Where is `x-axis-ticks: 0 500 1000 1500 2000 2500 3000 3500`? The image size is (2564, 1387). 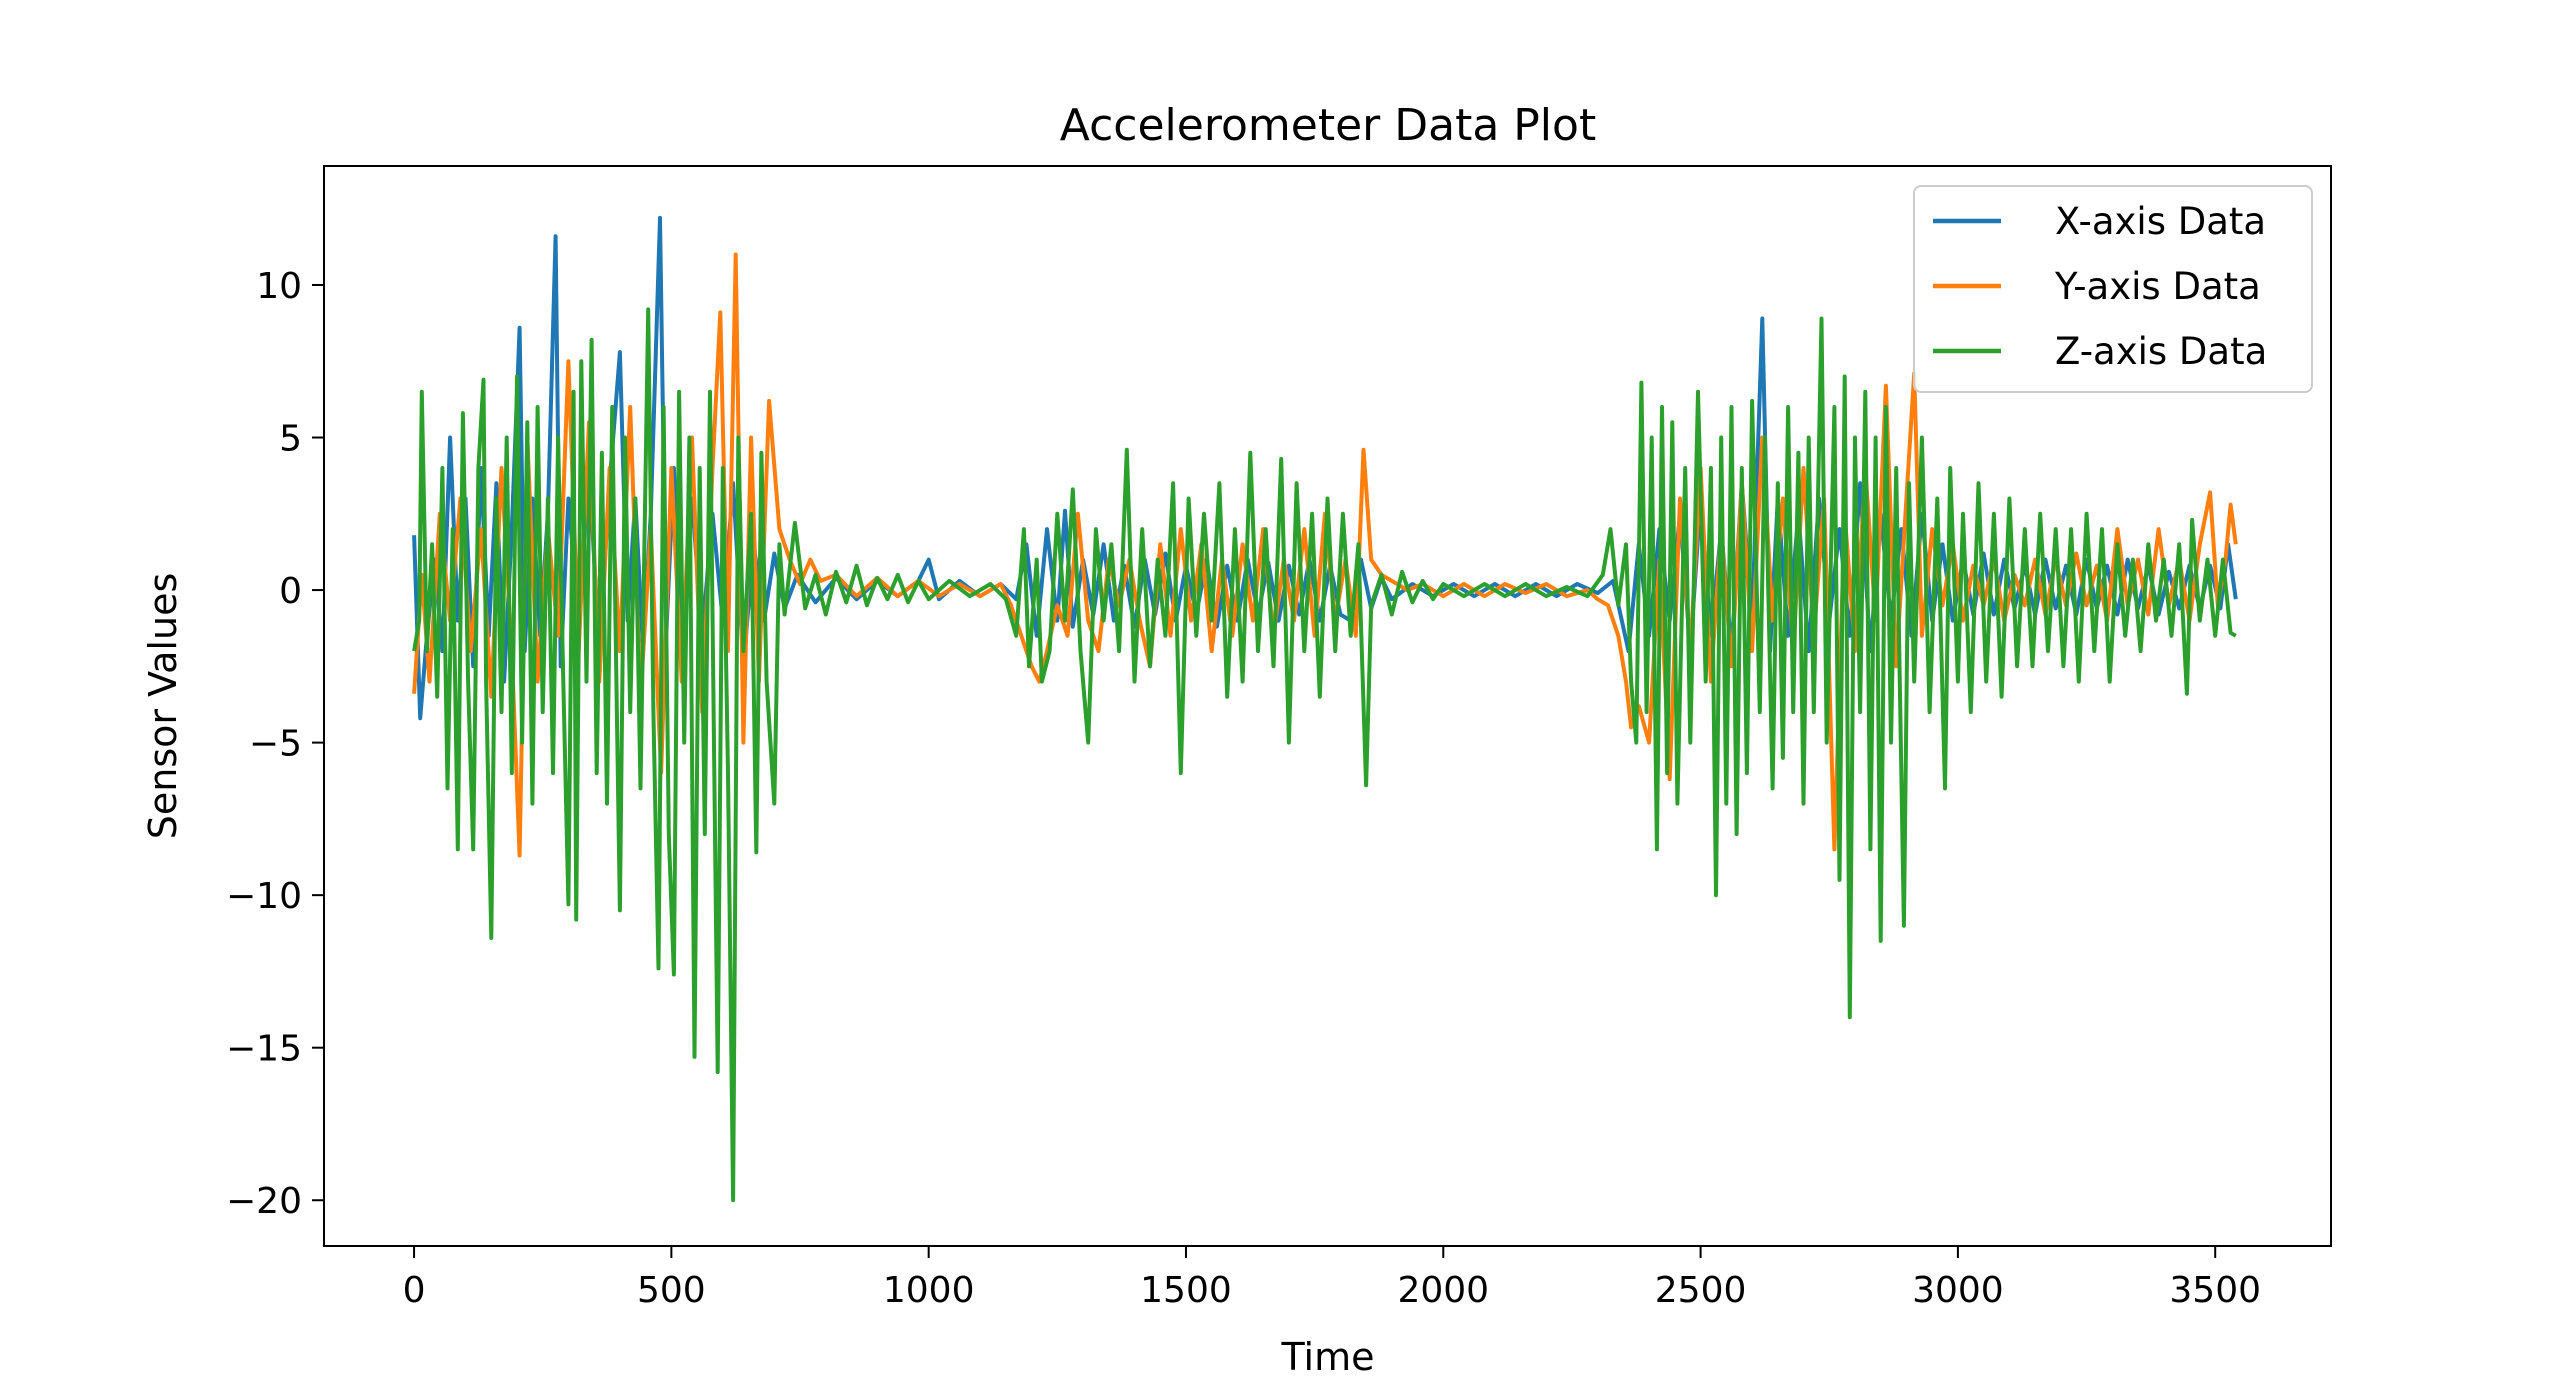
x-axis-ticks: 0 500 1000 1500 2000 2500 3000 3500 is located at coordinates (1332, 1278).